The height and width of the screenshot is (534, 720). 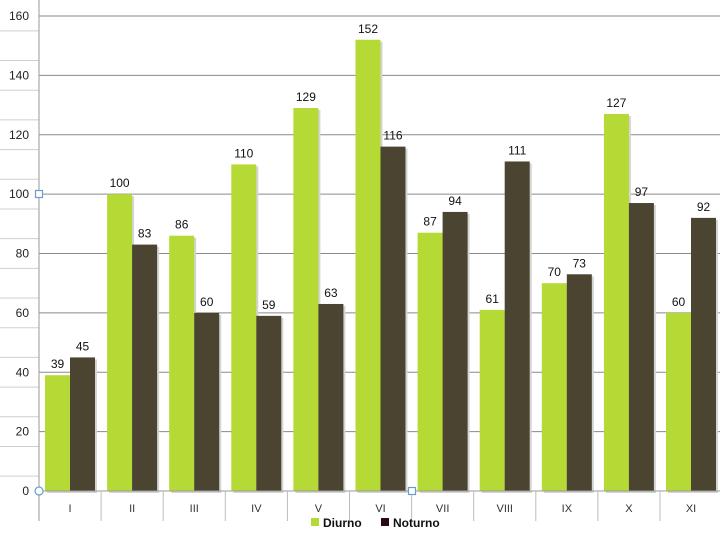 What do you see at coordinates (430, 222) in the screenshot?
I see `data-label: 87` at bounding box center [430, 222].